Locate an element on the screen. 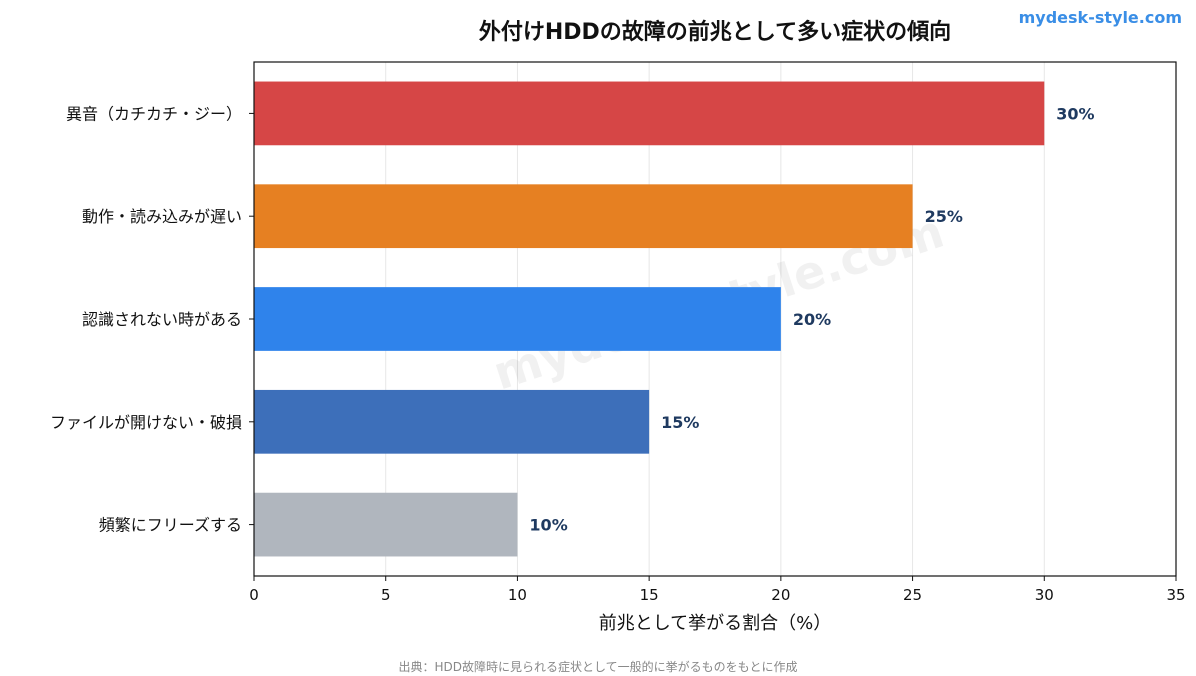  y-tick-label: 動作・読み込みが遅い is located at coordinates (162, 216).